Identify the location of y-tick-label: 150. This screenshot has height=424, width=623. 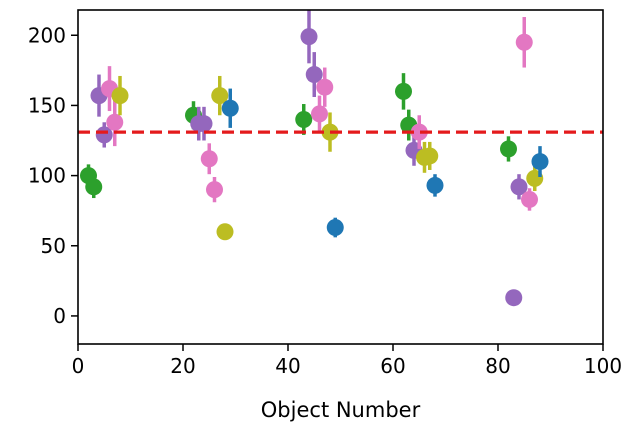
(47, 105).